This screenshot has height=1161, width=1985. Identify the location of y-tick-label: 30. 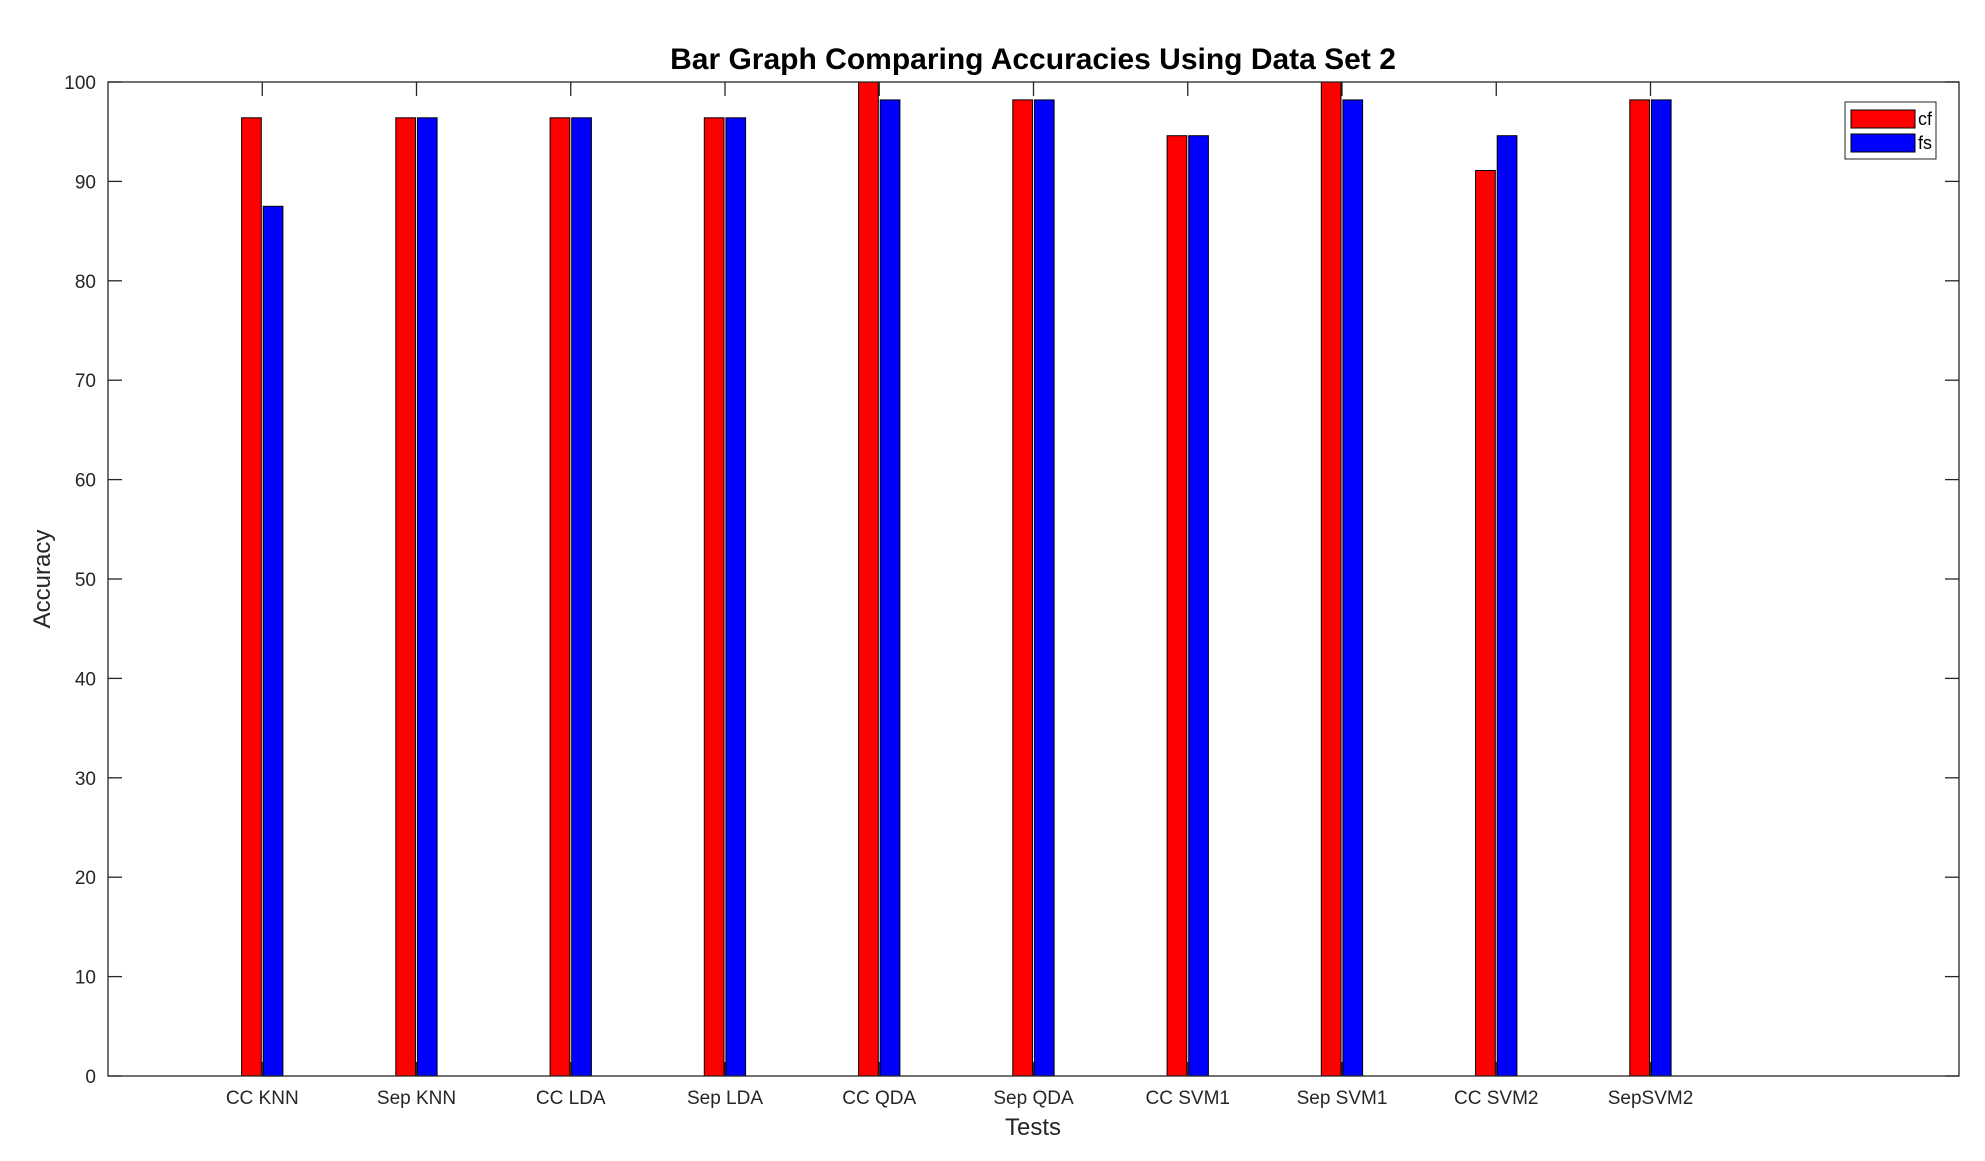
(85, 779).